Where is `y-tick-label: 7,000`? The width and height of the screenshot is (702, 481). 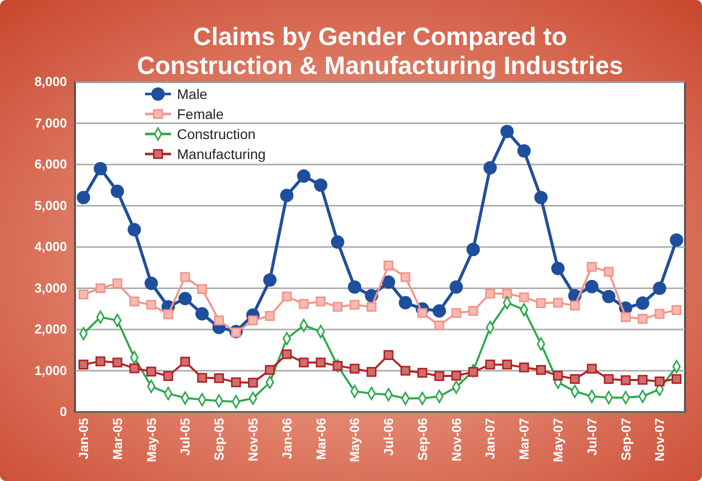 y-tick-label: 7,000 is located at coordinates (50, 122).